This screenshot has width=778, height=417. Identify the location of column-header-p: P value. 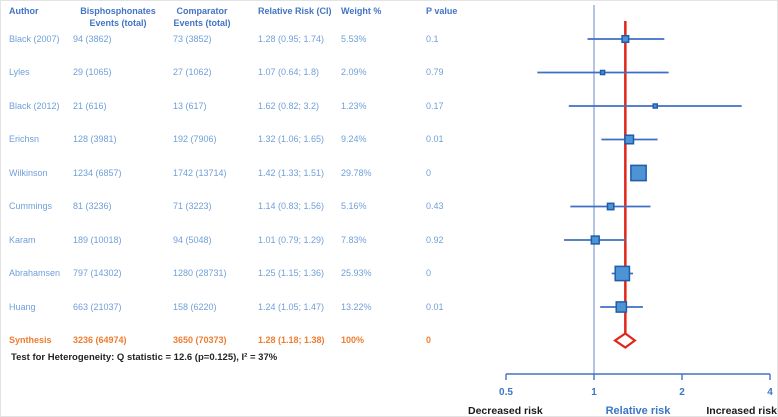
(442, 11).